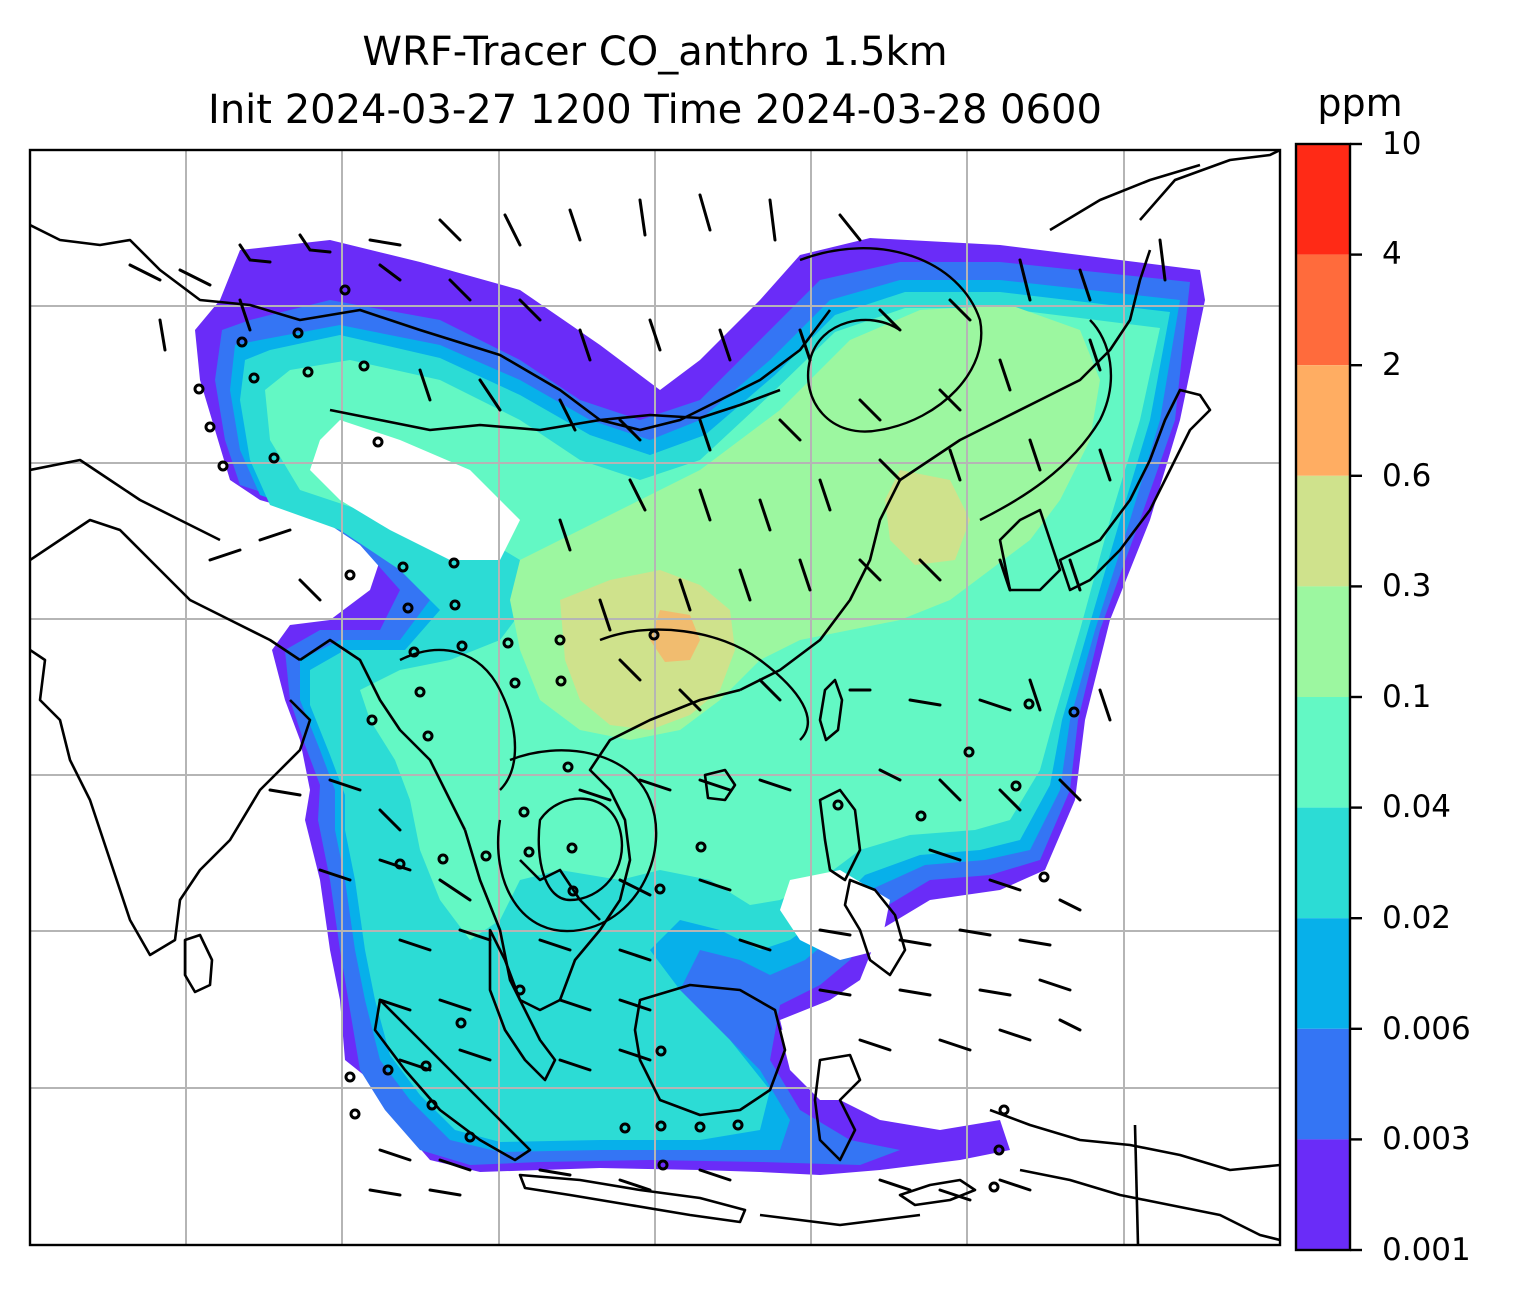 The height and width of the screenshot is (1306, 1528). Describe the element at coordinates (831, 710) in the screenshot. I see `taiwan` at that location.